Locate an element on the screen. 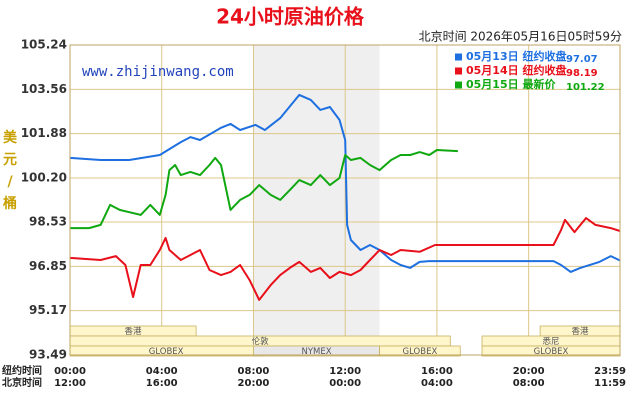 The width and height of the screenshot is (630, 400). y-tick-label: 101.88 is located at coordinates (44, 133).